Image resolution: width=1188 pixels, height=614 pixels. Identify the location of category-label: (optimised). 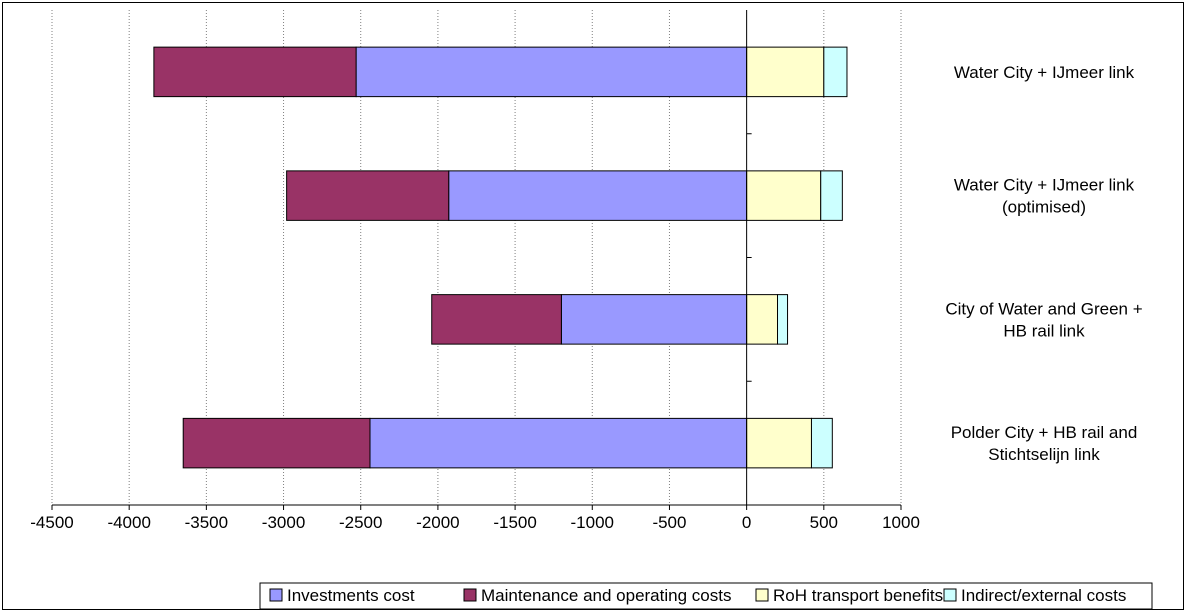
(1044, 207).